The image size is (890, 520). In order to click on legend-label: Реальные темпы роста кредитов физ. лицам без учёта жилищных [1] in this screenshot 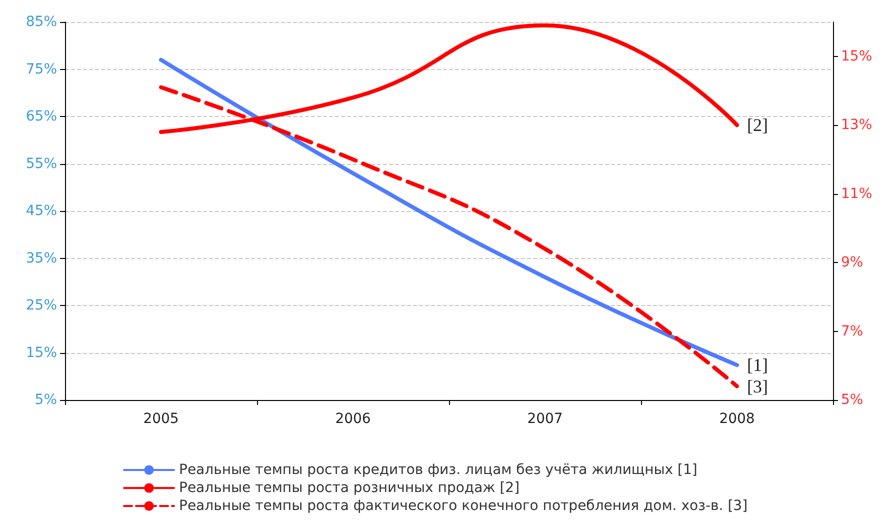, I will do `click(438, 470)`.